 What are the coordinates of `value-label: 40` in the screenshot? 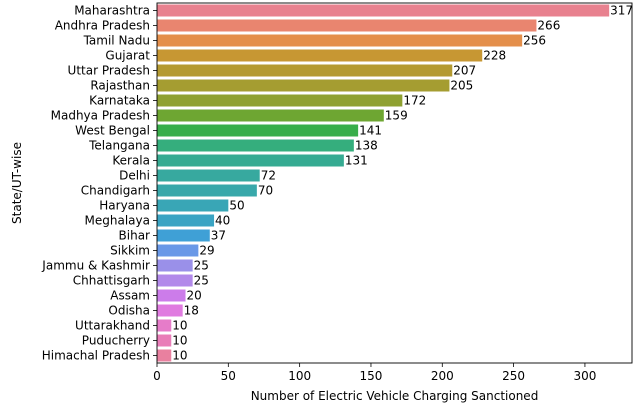 It's located at (222, 221).